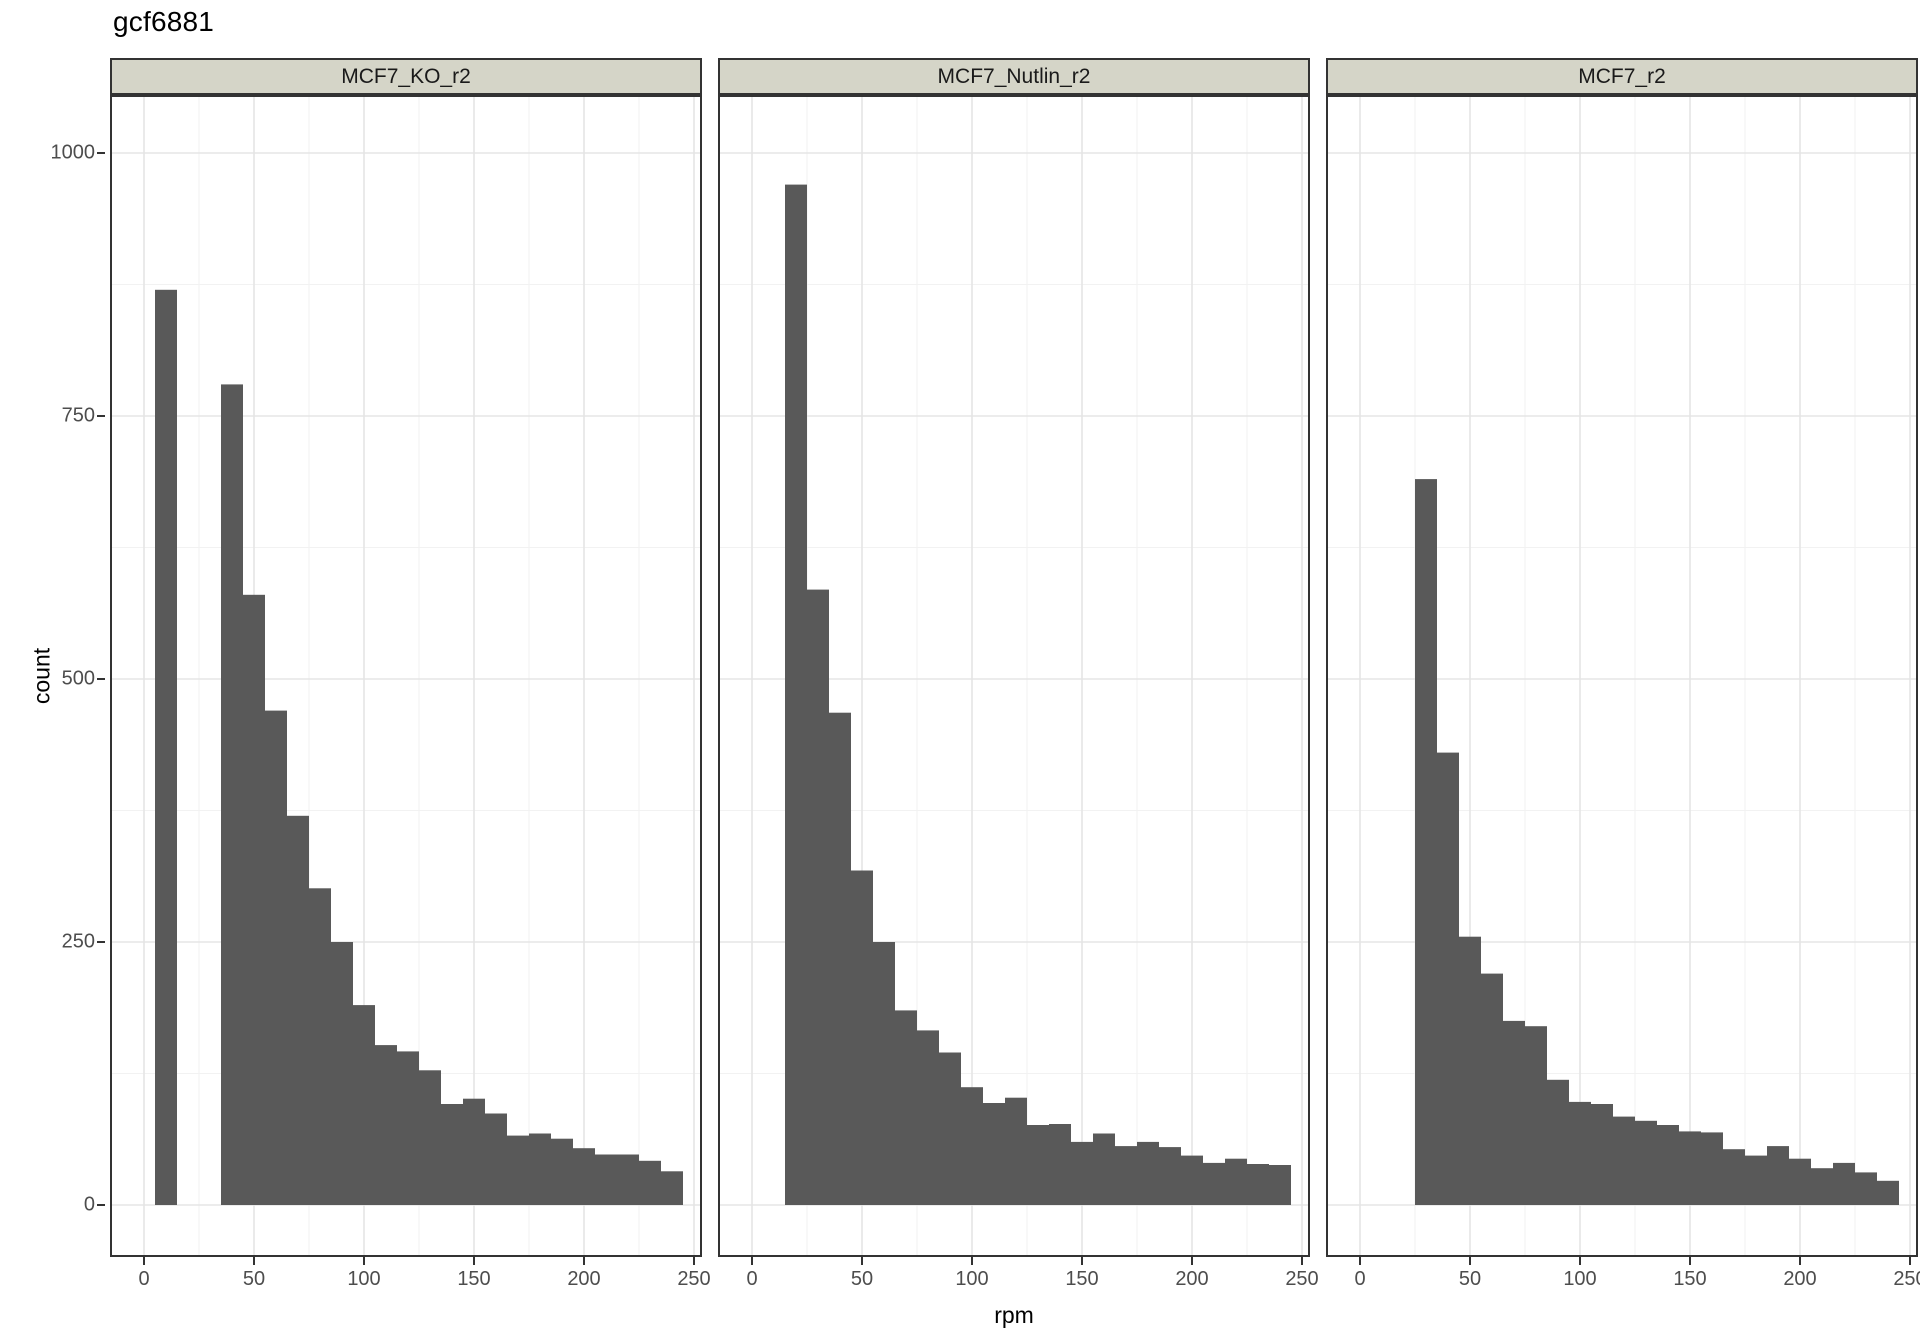 The image size is (1920, 1344). Describe the element at coordinates (78, 415) in the screenshot. I see `y-tick-label: 750` at that location.